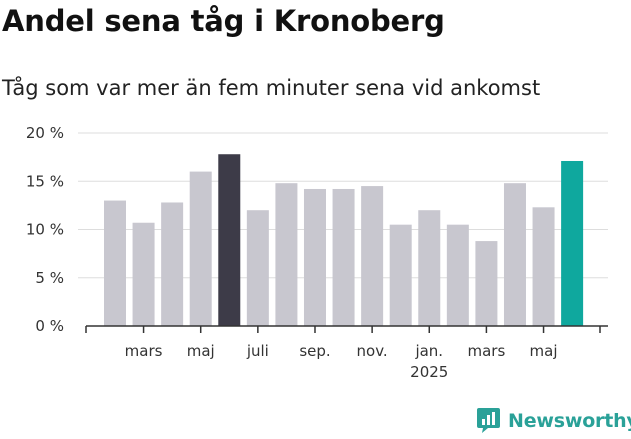 The width and height of the screenshot is (631, 439). I want to click on y-tick-label: 10 %, so click(45, 230).